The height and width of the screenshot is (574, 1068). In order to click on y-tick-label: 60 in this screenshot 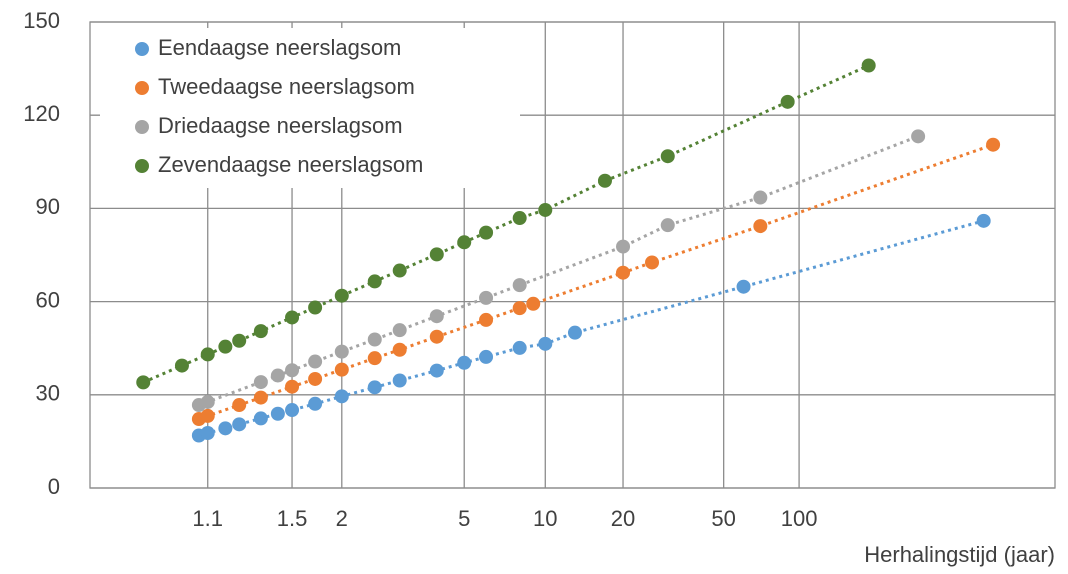, I will do `click(48, 299)`.